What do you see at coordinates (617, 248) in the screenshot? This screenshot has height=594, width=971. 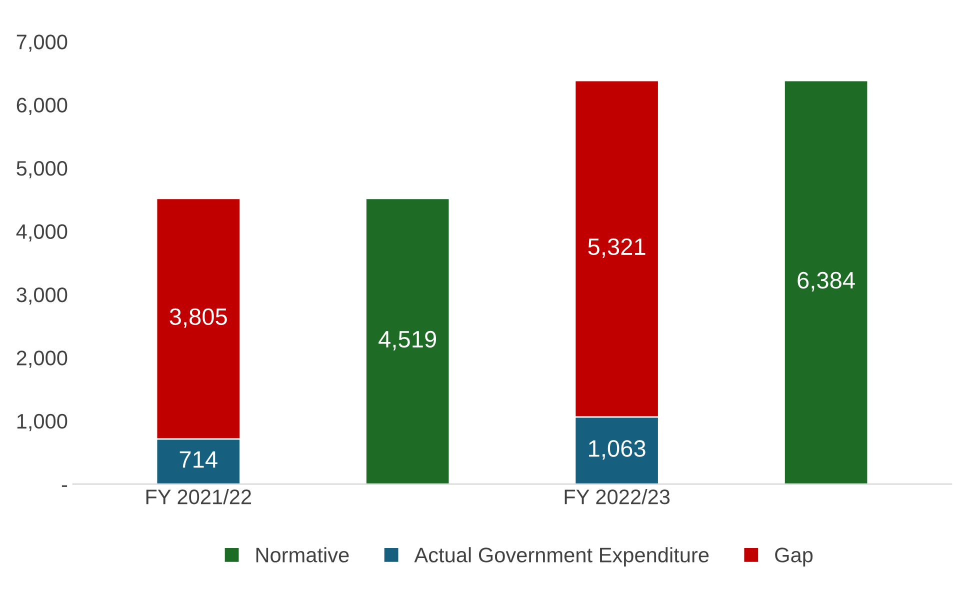 I see `data-label: 5,321` at bounding box center [617, 248].